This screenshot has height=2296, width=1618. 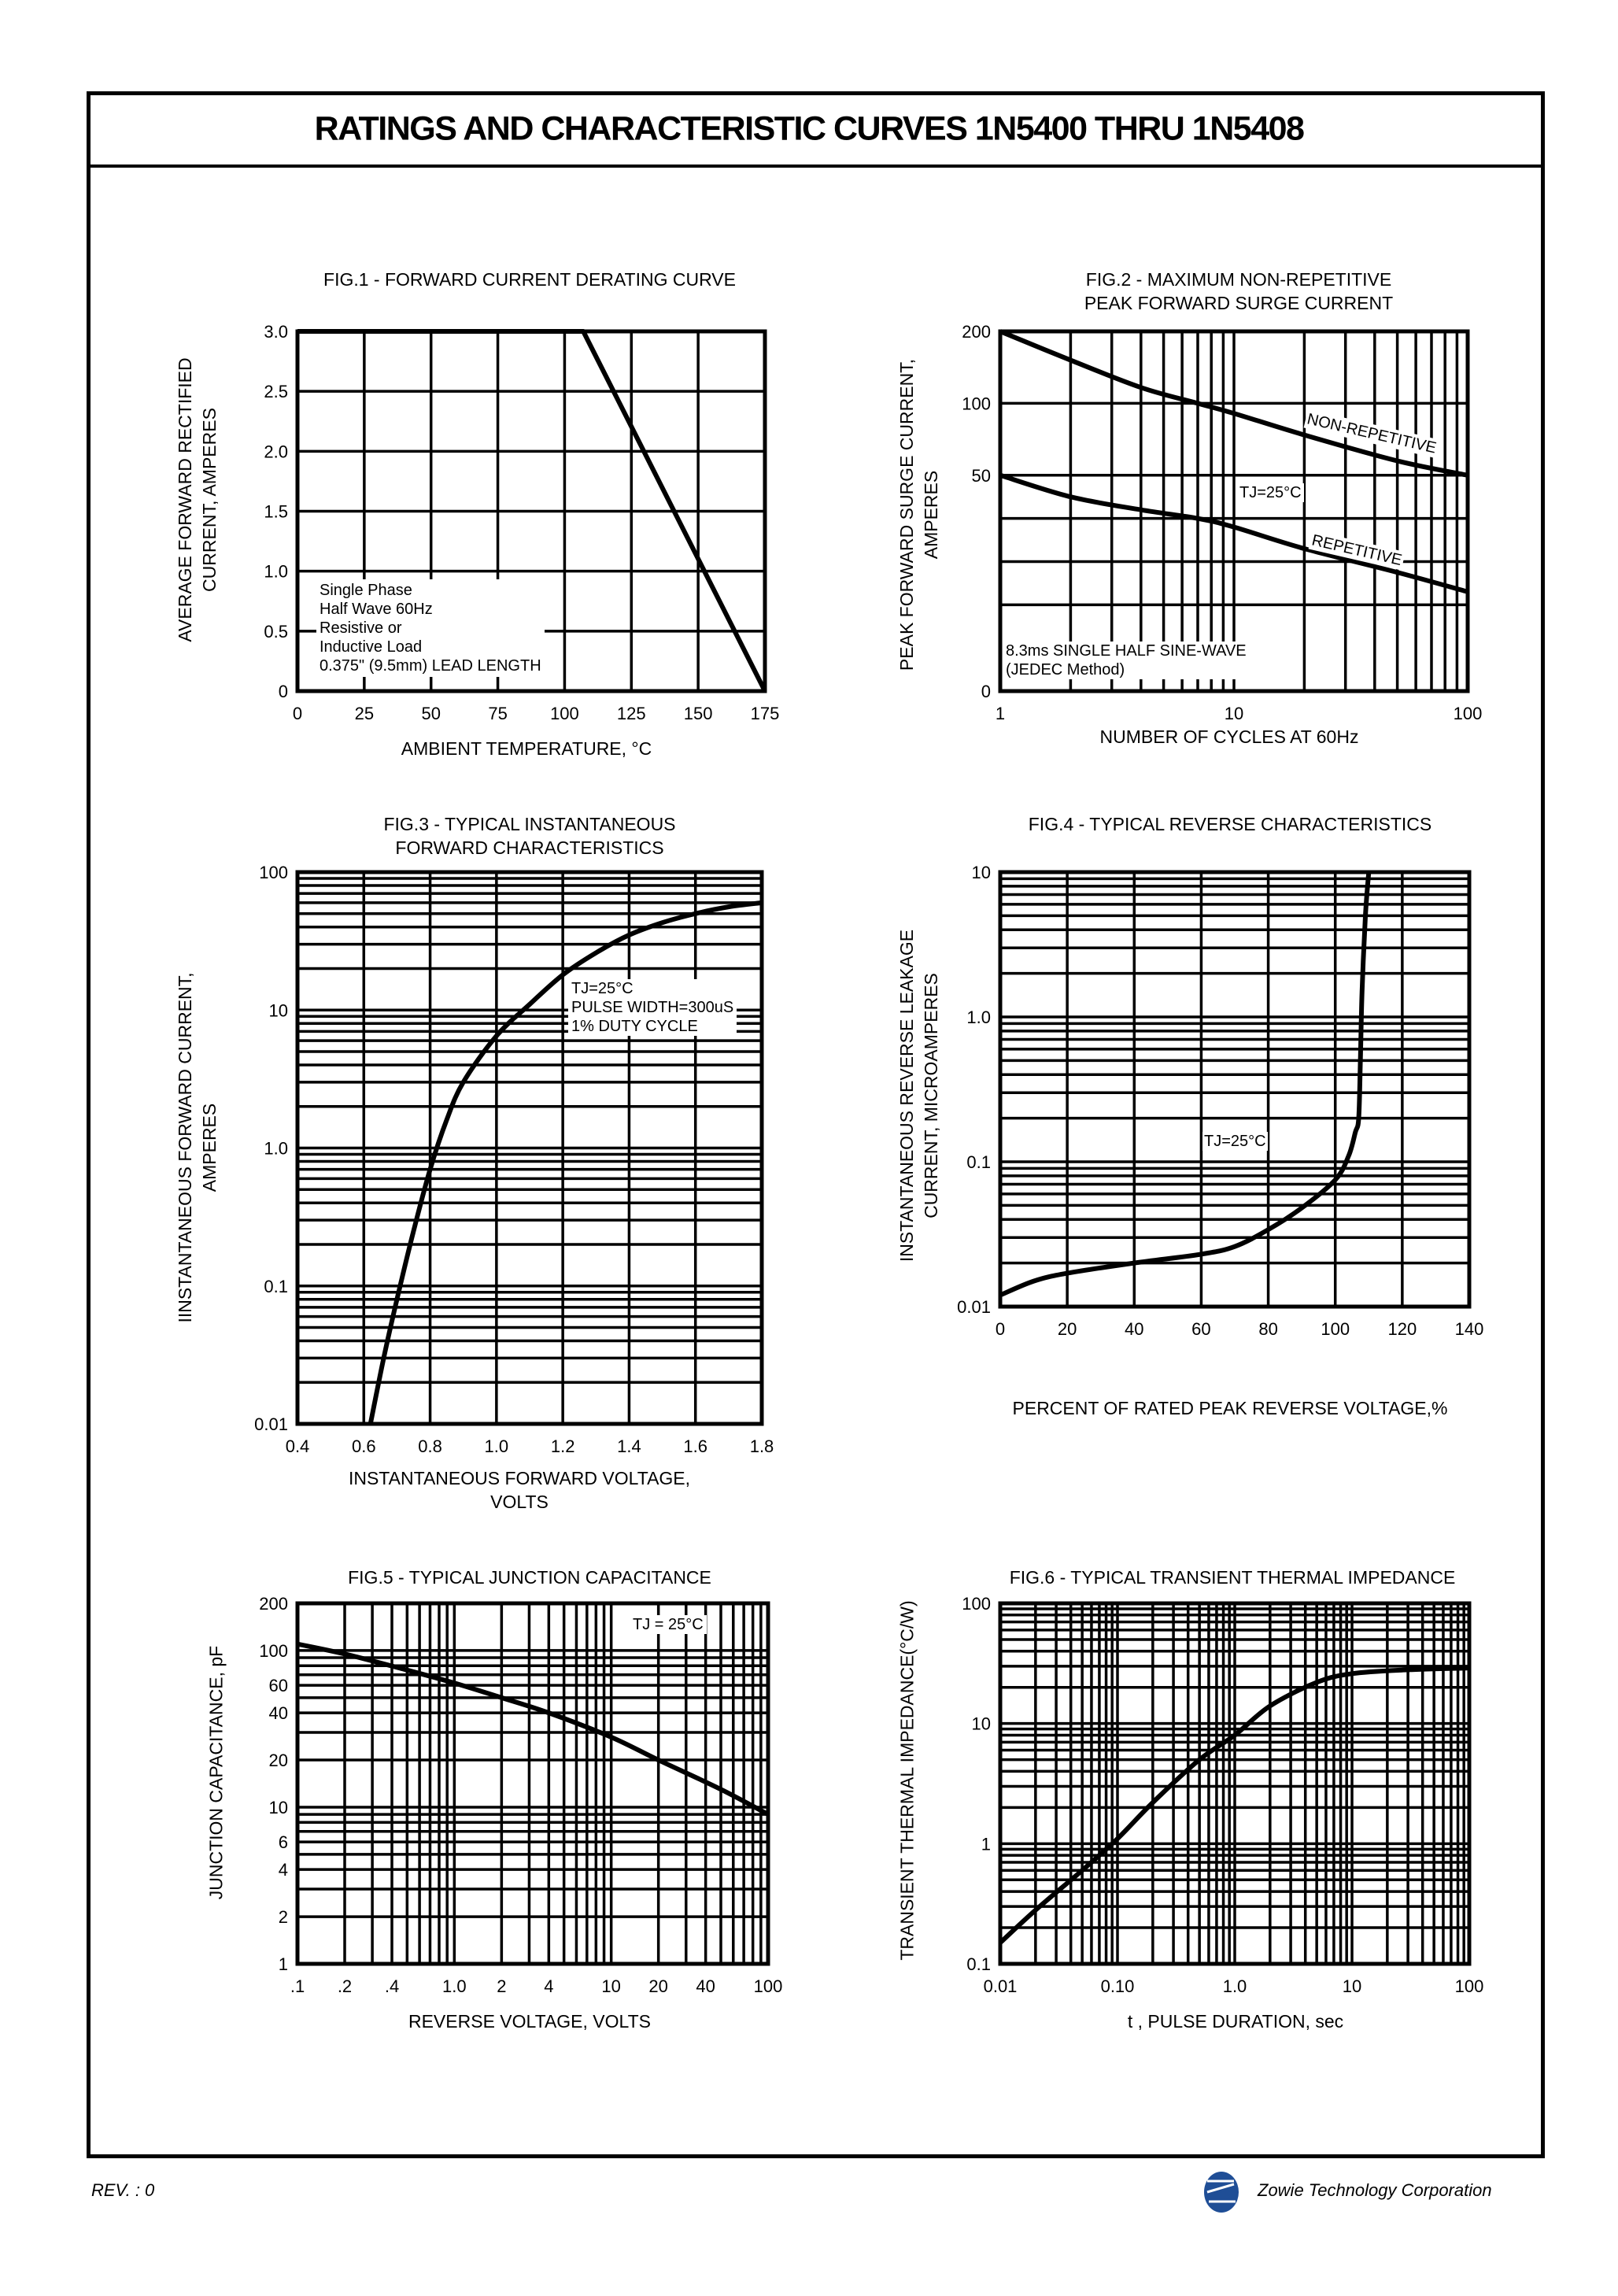 What do you see at coordinates (283, 1842) in the screenshot?
I see `y-tick-label: 6` at bounding box center [283, 1842].